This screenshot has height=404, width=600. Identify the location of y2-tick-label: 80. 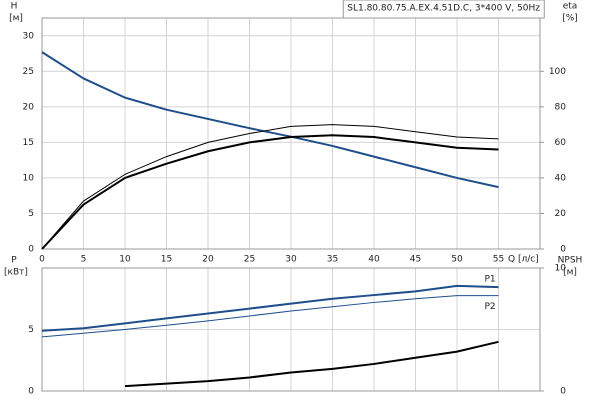
(561, 107).